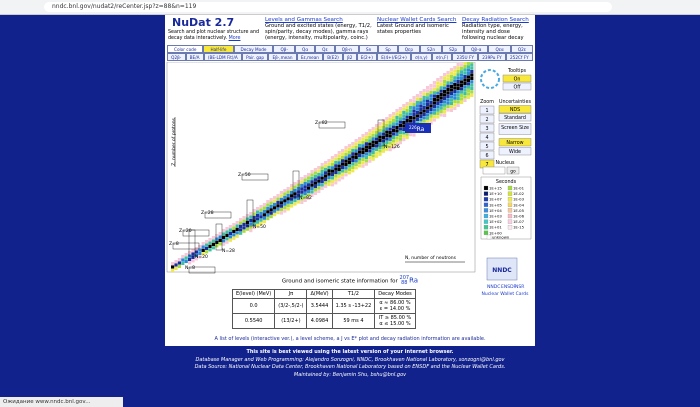  What do you see at coordinates (228, 251) in the screenshot?
I see `magic-label: N=28` at bounding box center [228, 251].